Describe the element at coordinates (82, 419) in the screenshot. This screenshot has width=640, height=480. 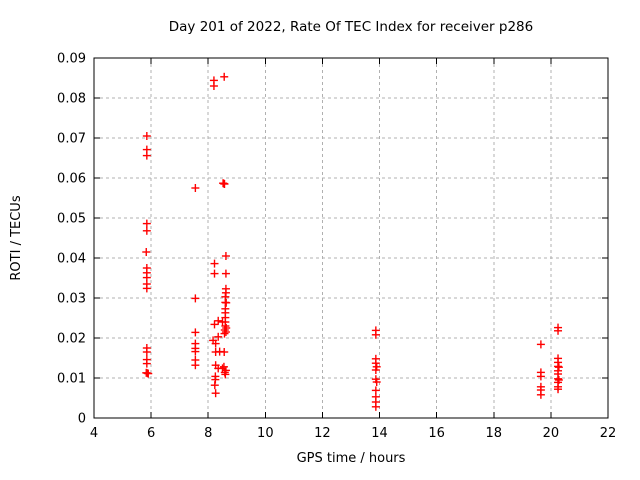
I see `y-tick-label: 0` at that location.